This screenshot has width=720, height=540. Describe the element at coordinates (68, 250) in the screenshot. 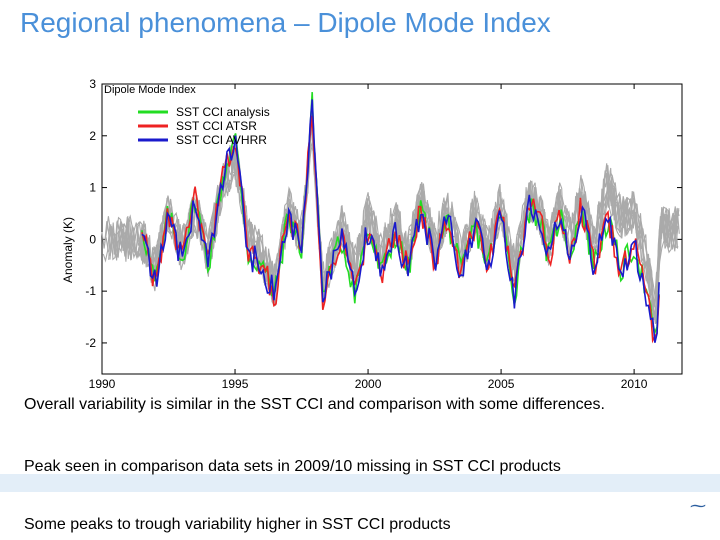

I see `y-axis-label: Anomaly (K)` at that location.